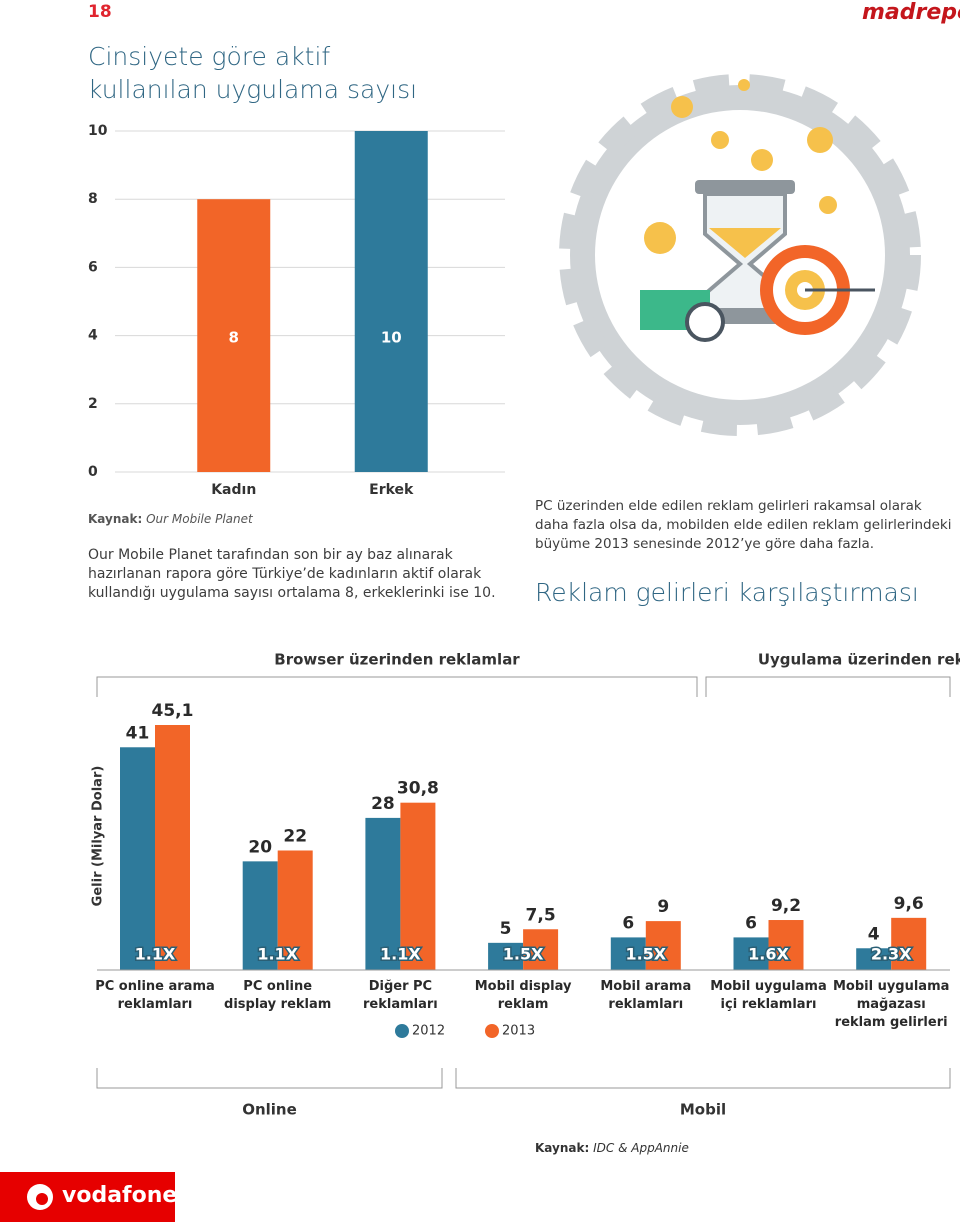 The height and width of the screenshot is (1228, 960). Describe the element at coordinates (891, 1004) in the screenshot. I see `x-tick-label: Mobil uygulama mağazası reklam gelirleri` at that location.